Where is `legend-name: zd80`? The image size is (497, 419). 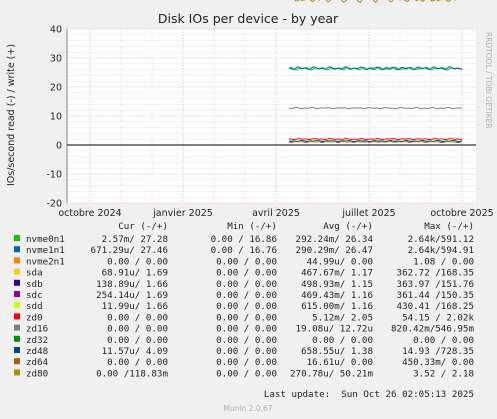
legend-name: zd80 is located at coordinates (37, 373).